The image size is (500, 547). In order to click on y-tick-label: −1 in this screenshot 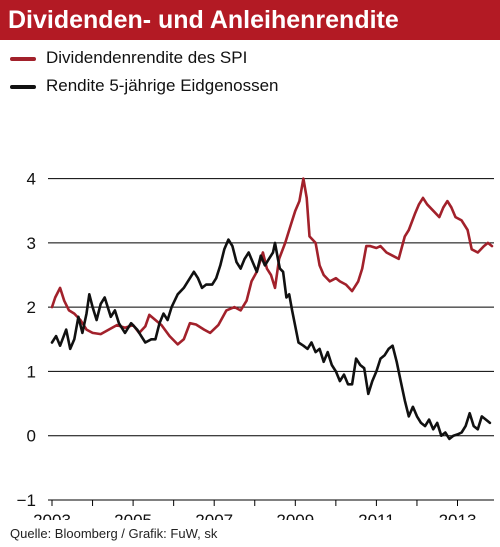, I will do `click(26, 500)`.